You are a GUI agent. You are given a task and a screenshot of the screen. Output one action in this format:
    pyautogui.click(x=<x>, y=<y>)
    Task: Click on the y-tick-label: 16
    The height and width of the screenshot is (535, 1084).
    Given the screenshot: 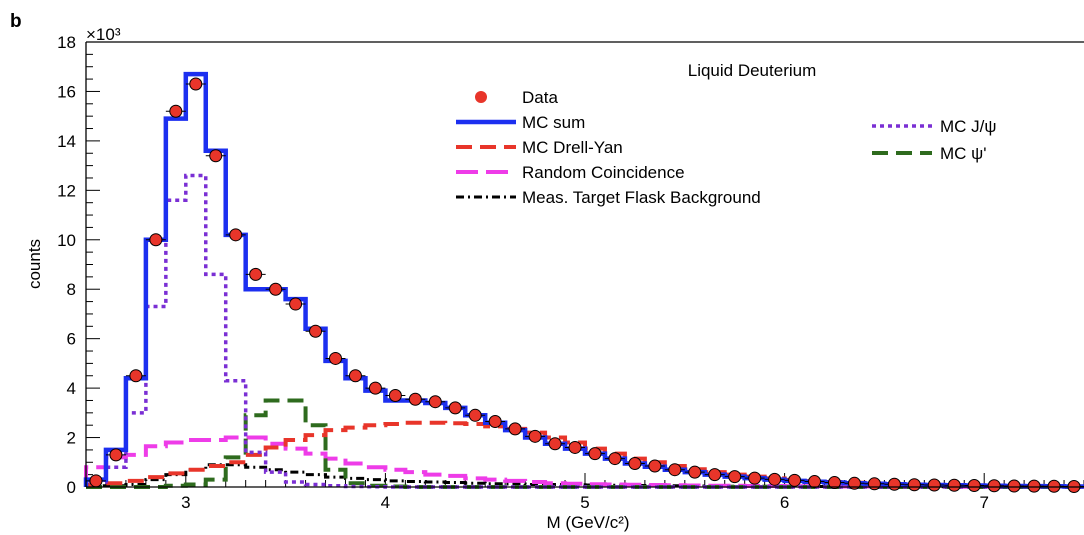 What is the action you would take?
    pyautogui.click(x=66, y=91)
    